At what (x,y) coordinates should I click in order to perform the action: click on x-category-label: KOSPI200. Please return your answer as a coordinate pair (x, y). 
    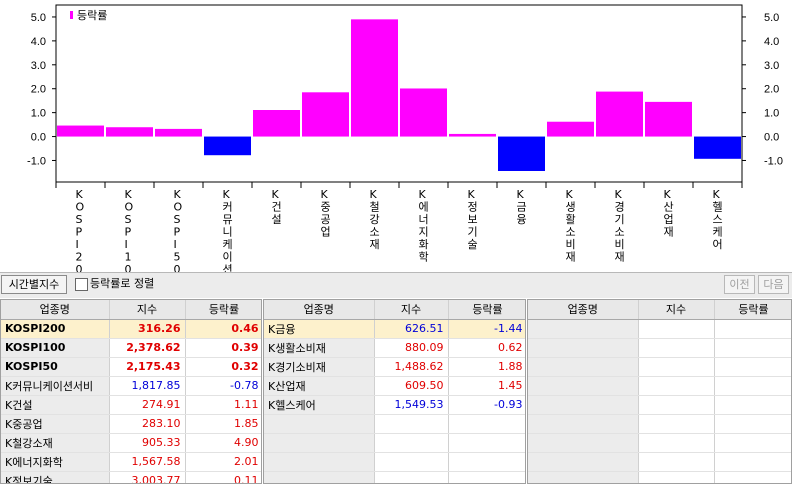
    Looking at the image, I should click on (80, 230).